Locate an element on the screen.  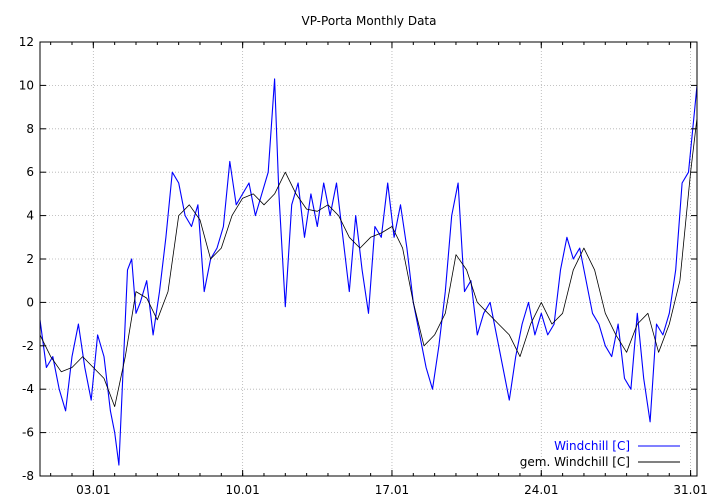
legend-label: gem. Windchill [C] is located at coordinates (575, 462).